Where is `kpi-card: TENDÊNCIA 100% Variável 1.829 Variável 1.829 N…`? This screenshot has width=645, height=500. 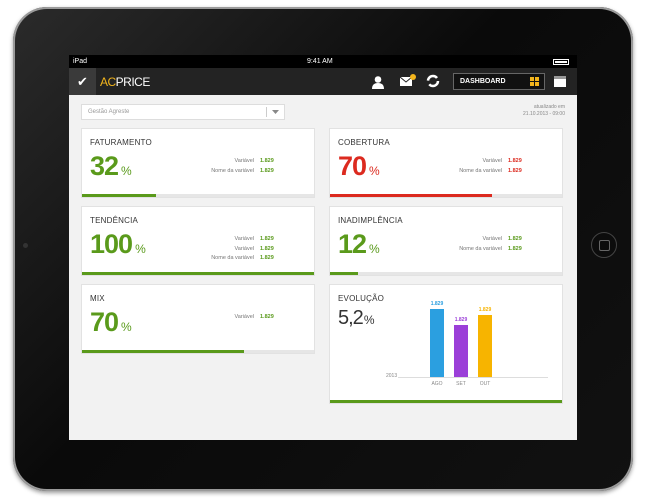 kpi-card: TENDÊNCIA 100% Variável 1.829 Variável 1.829 N… is located at coordinates (198, 241).